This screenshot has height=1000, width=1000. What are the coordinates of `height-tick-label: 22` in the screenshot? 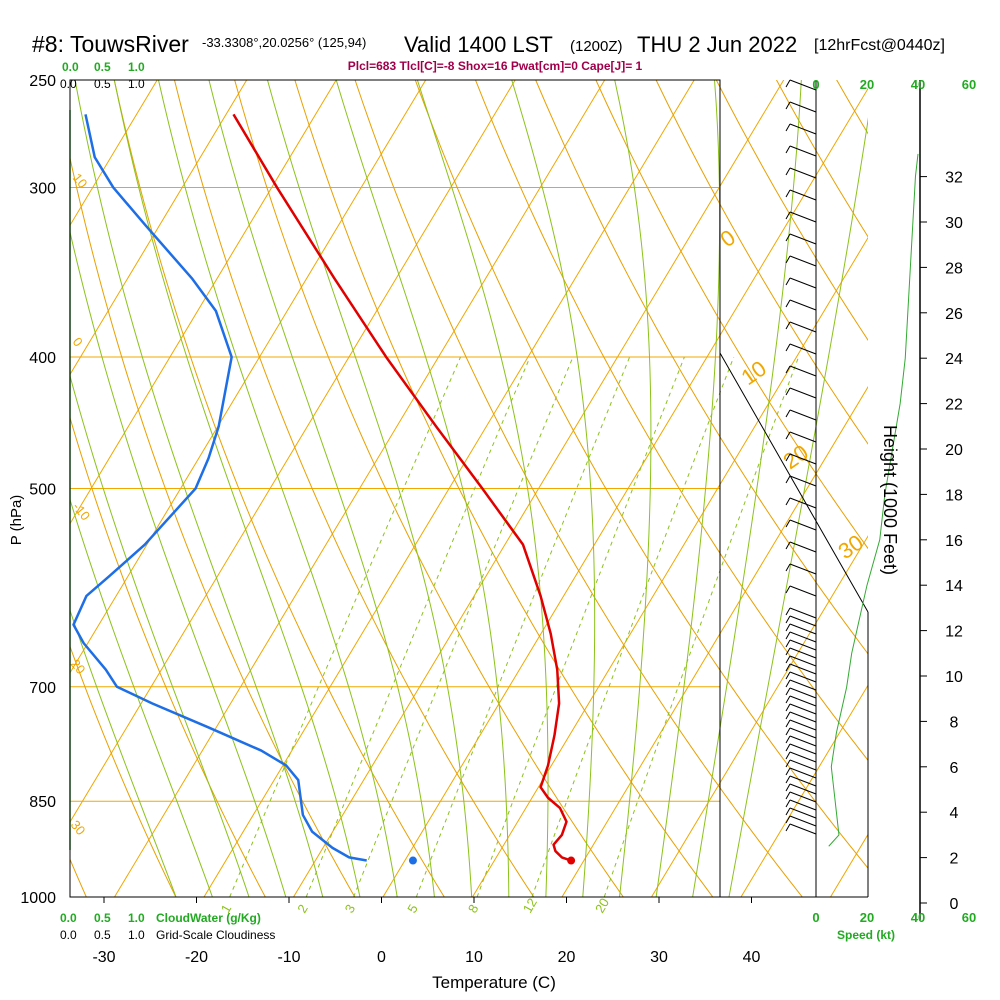 It's located at (954, 405).